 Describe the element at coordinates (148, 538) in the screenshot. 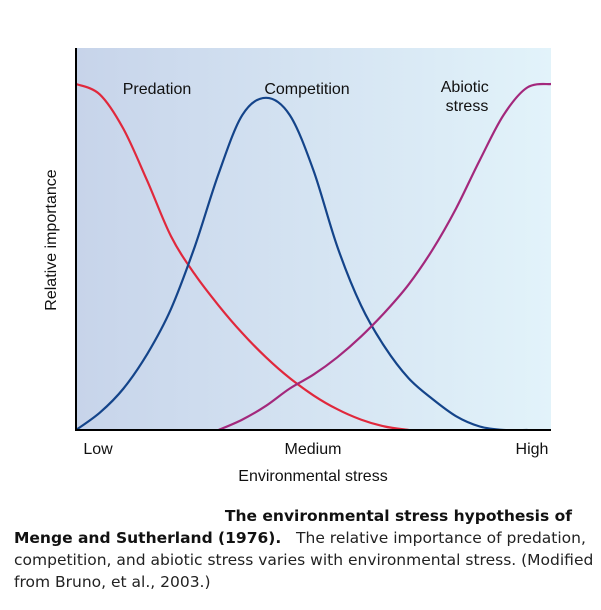

I see `caption-title-line2: Menge and Sutherland (1976).` at that location.